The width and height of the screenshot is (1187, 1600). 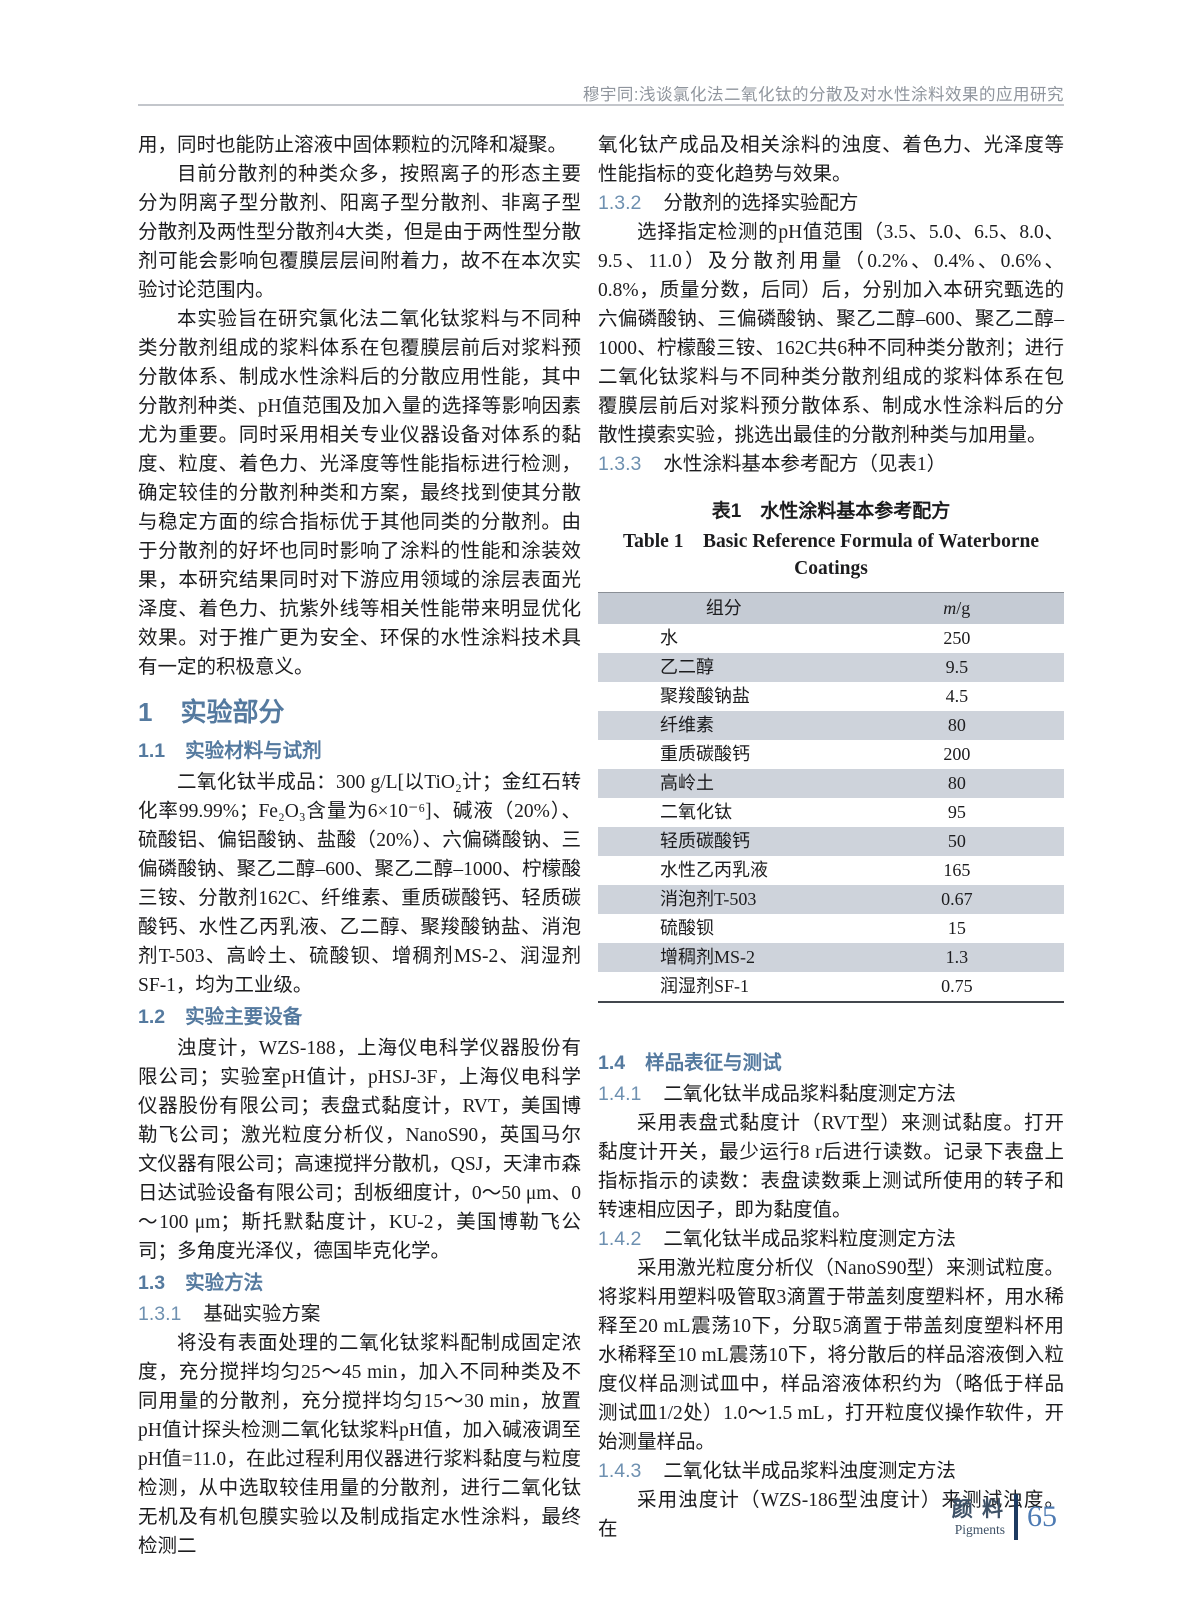 I want to click on footer-journal: 颜 料 Pigments, so click(x=983, y=1517).